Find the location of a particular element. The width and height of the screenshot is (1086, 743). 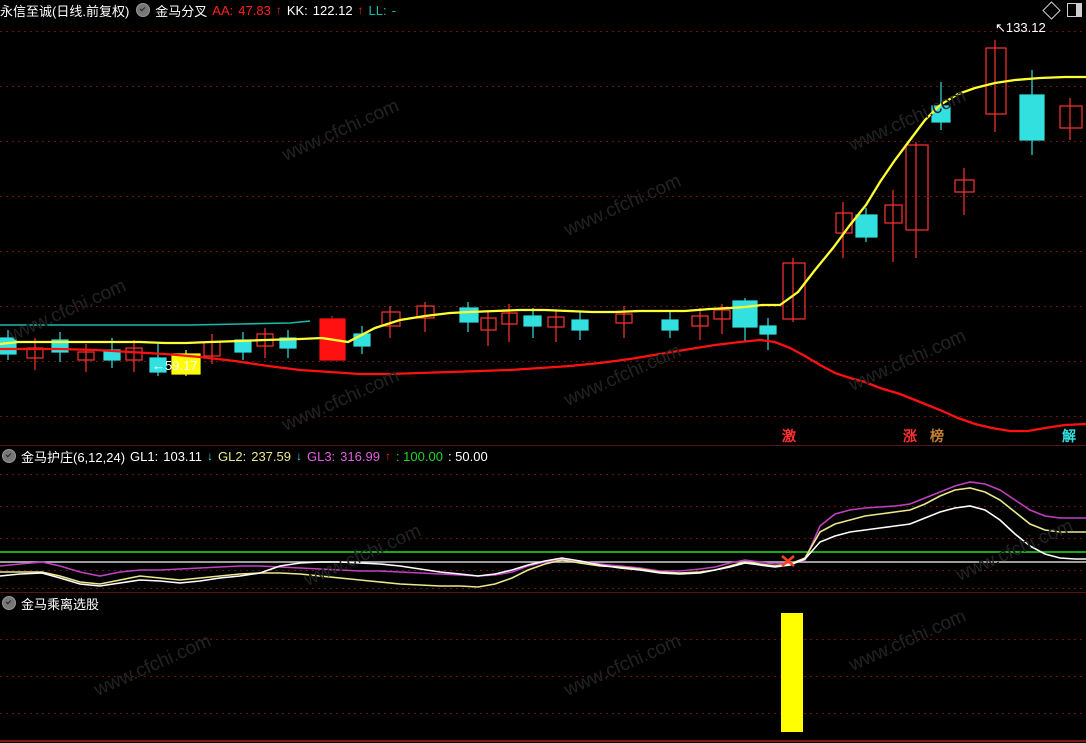

high-arrow-icon: ↖ is located at coordinates (1000, 27).